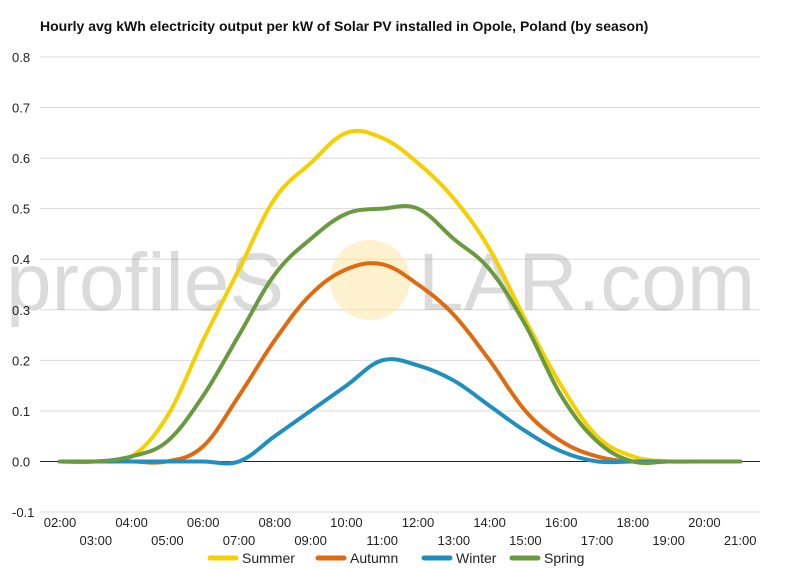  Describe the element at coordinates (597, 540) in the screenshot. I see `x-tick-label: 17:00` at that location.